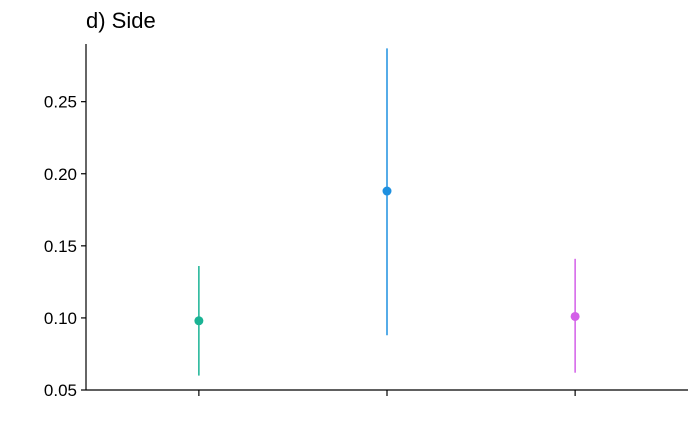 The width and height of the screenshot is (700, 432). I want to click on y-tick-label: 0.25, so click(60, 102).